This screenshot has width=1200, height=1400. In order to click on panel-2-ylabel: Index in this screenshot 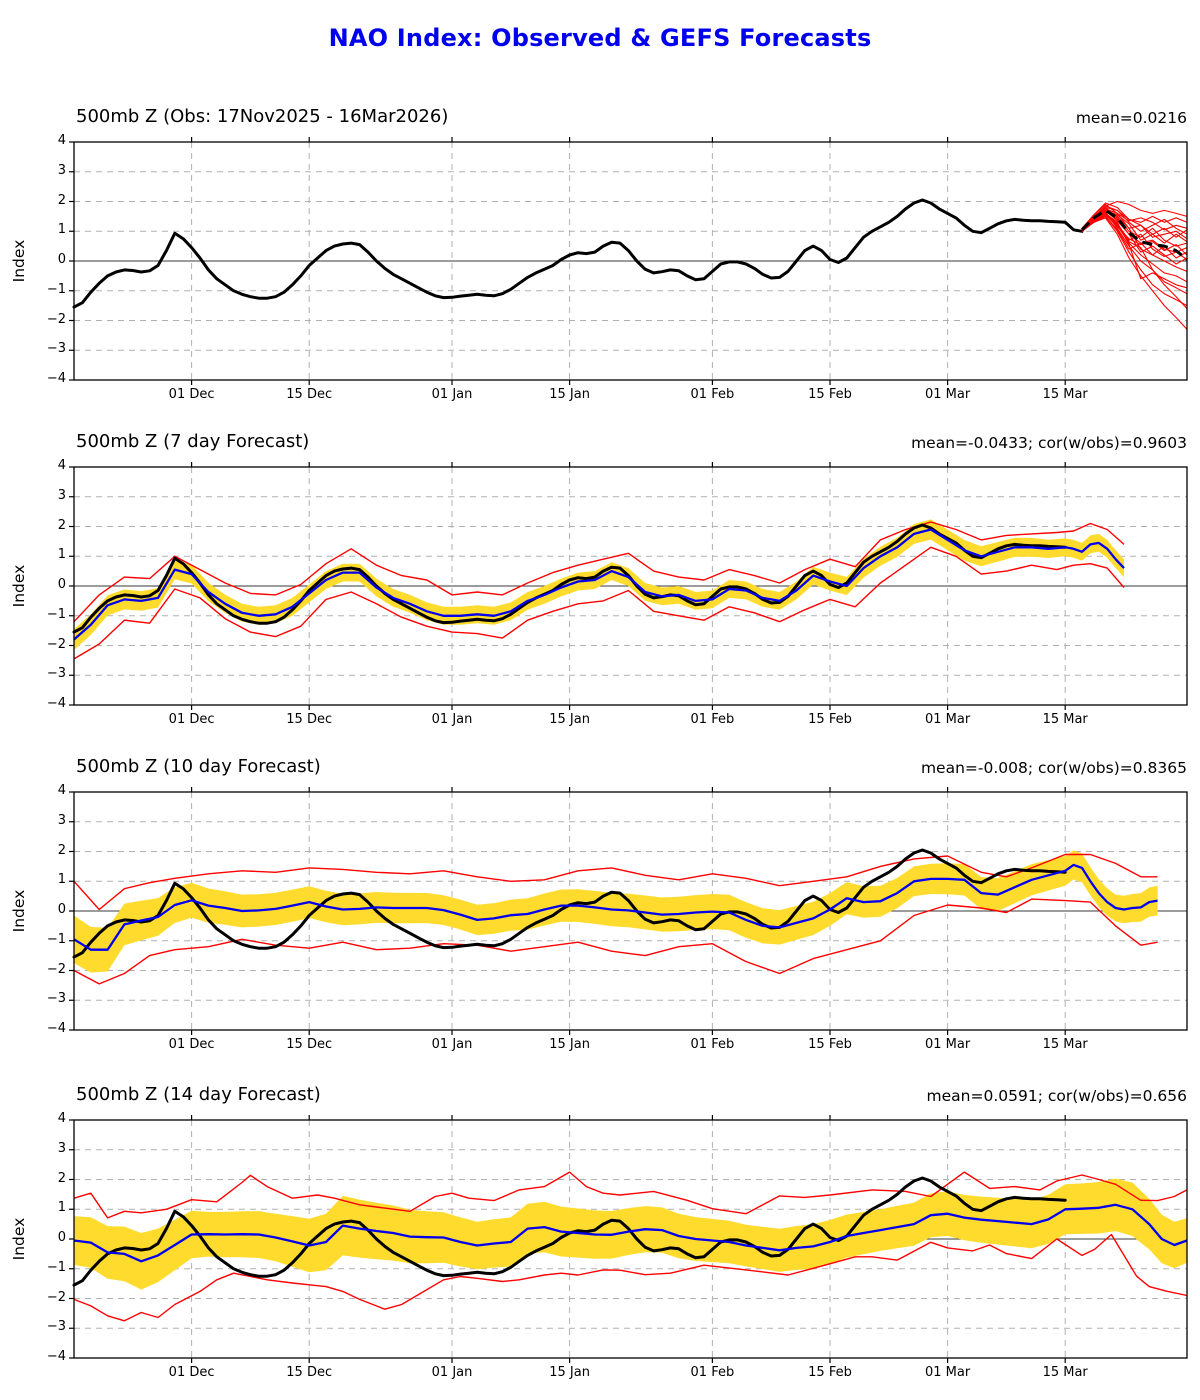, I will do `click(19, 586)`.